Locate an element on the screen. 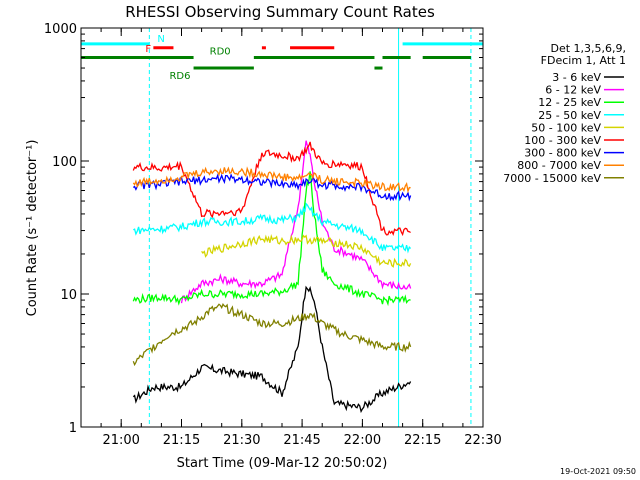 Image resolution: width=640 pixels, height=480 pixels. x-axis-label: Start Time (09-Mar-12 20:50:02) is located at coordinates (282, 463).